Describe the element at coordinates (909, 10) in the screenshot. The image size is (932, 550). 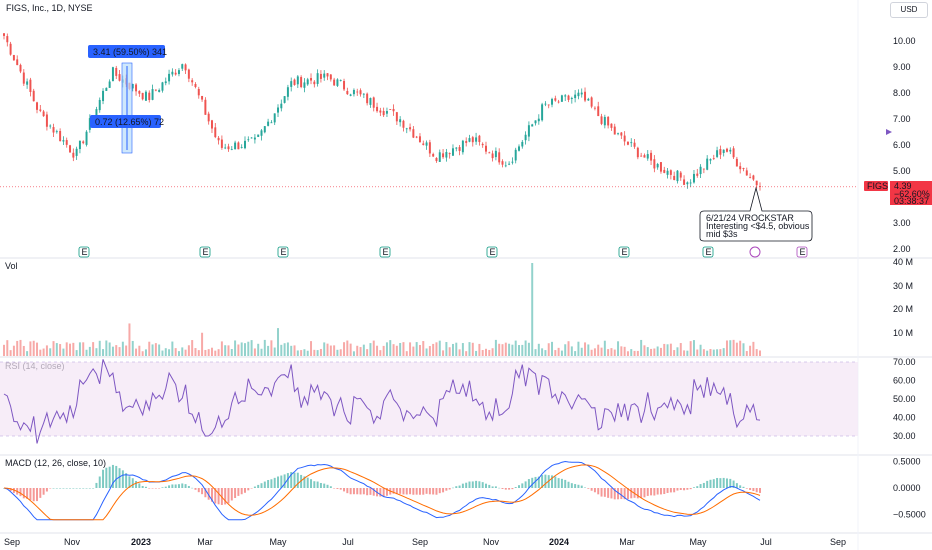
I see `currency-button: USD` at that location.